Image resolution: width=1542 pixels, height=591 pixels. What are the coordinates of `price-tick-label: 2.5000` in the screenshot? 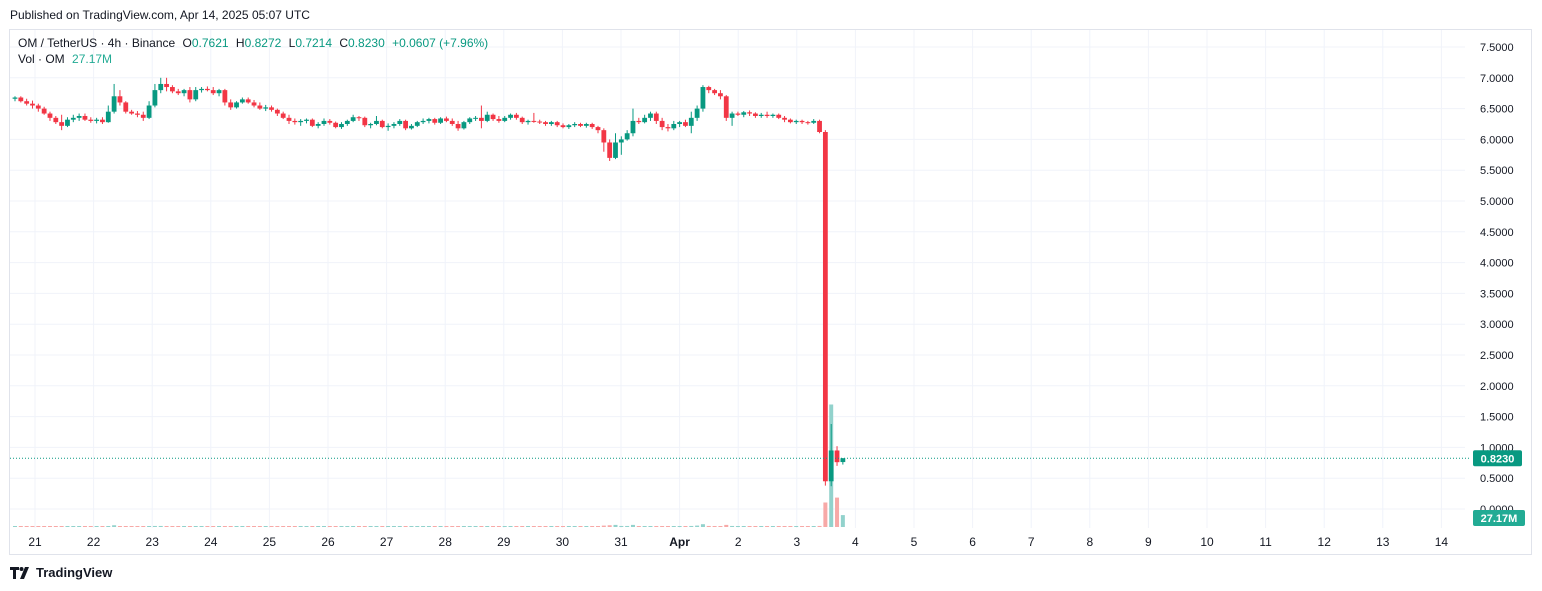 It's located at (1497, 356).